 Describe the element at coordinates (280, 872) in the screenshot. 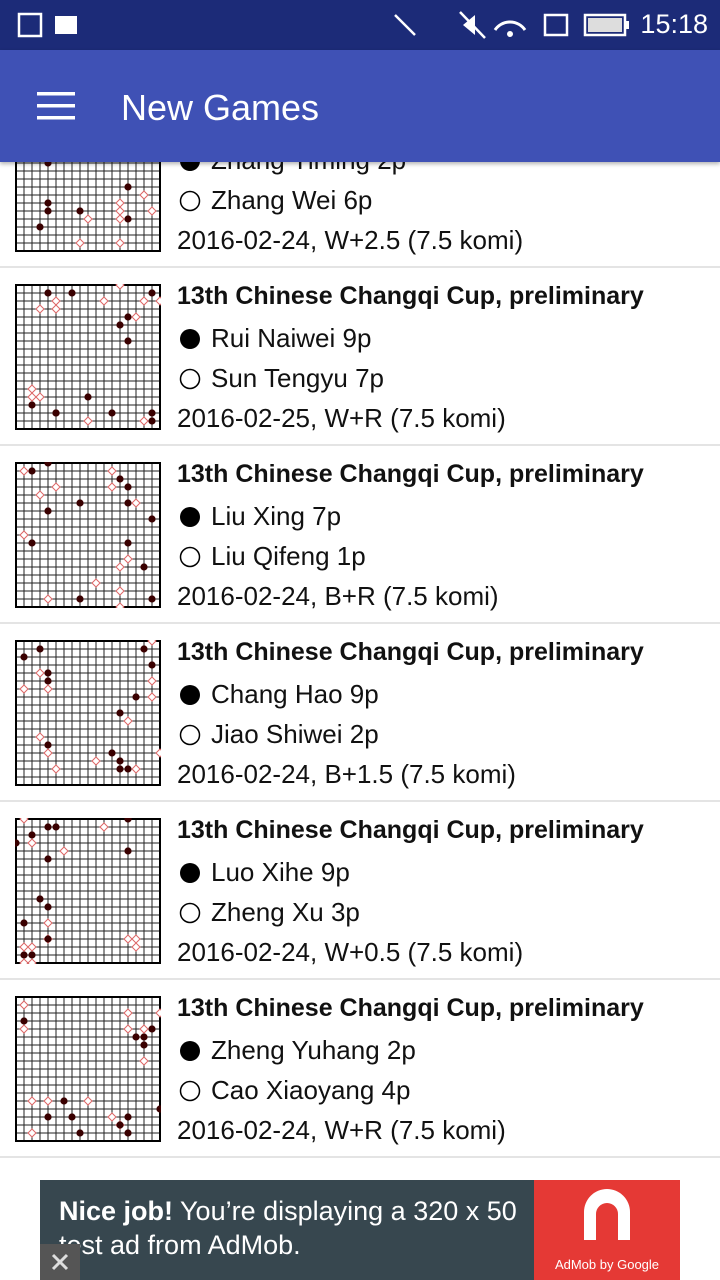

I see `black-player: Luo Xihe 9p` at that location.